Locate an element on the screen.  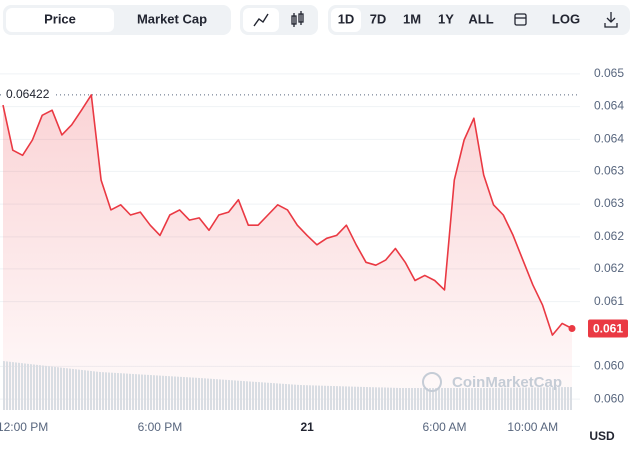
watermark-logo is located at coordinates (432, 382).